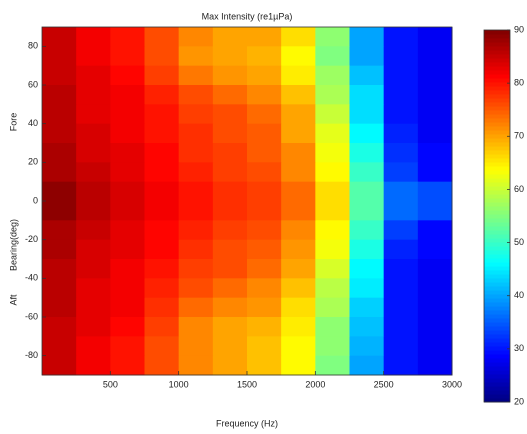 Image resolution: width=527 pixels, height=434 pixels. What do you see at coordinates (110, 384) in the screenshot?
I see `x-tick-label: 500` at bounding box center [110, 384].